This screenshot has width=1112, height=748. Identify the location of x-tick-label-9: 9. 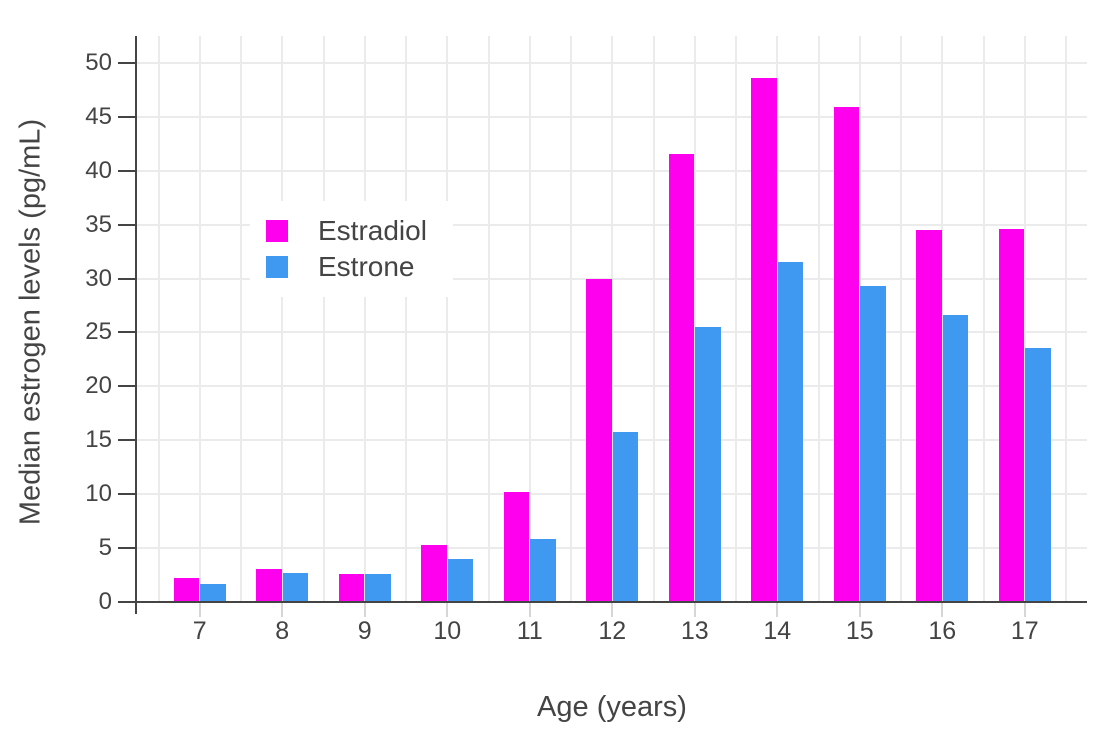
(364, 631).